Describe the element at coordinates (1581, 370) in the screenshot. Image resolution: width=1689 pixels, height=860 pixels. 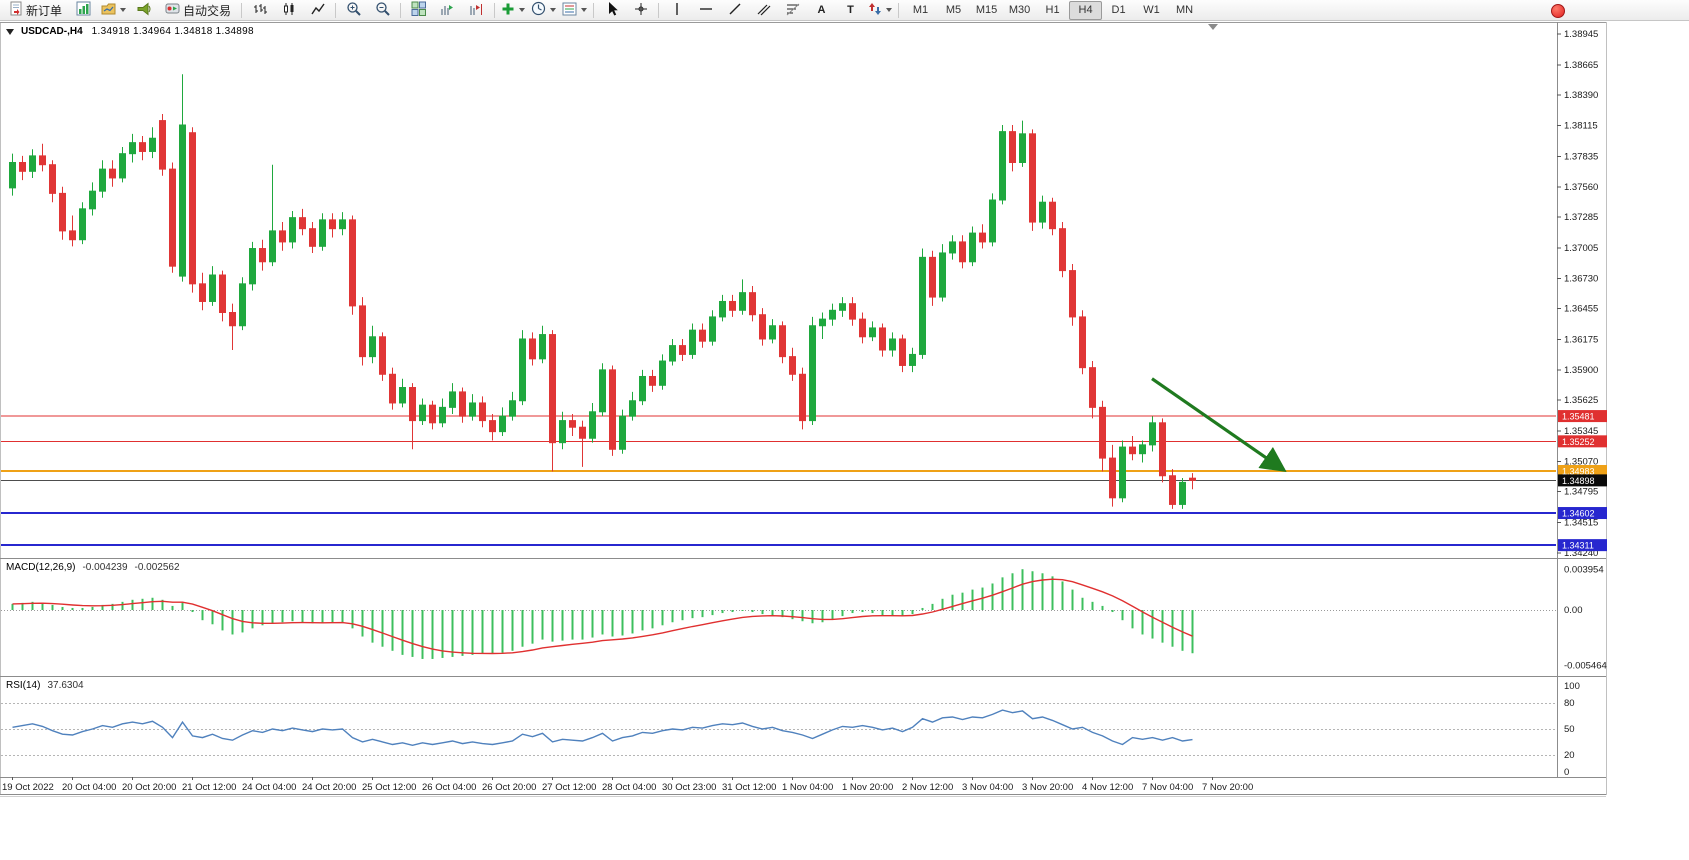
I see `price-axis-label: 1.35900` at that location.